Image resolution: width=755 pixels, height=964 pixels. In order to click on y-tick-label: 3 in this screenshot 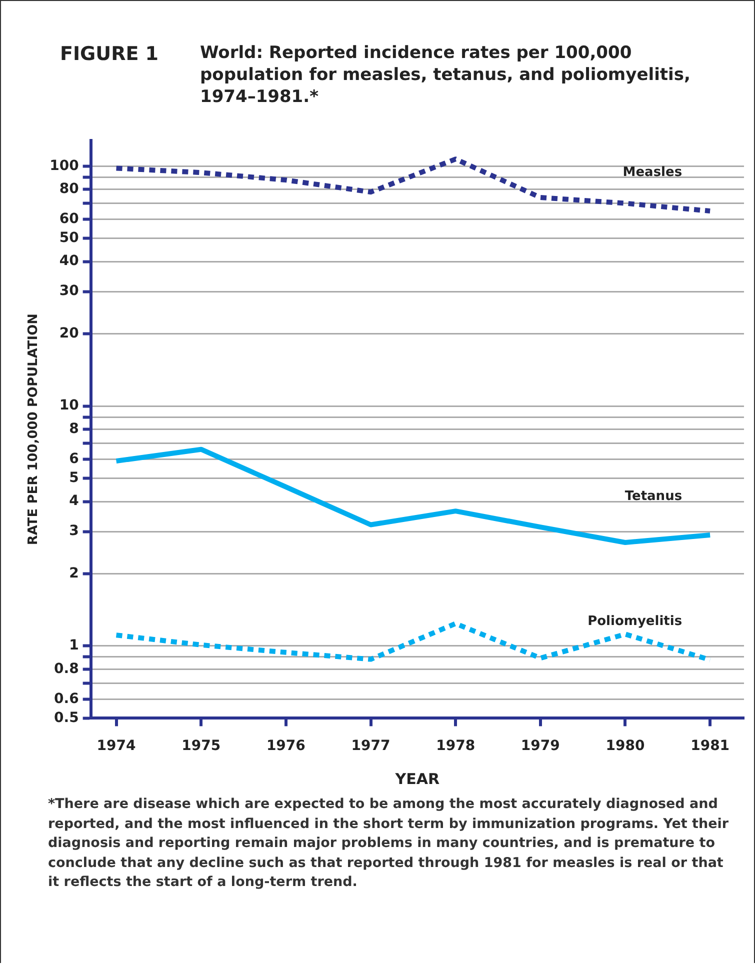, I will do `click(74, 531)`.